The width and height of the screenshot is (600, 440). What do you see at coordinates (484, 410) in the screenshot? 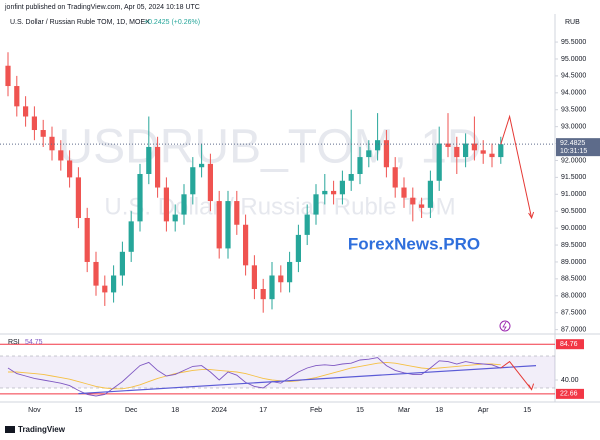
I see `x-tick-label: Apr` at bounding box center [484, 410].